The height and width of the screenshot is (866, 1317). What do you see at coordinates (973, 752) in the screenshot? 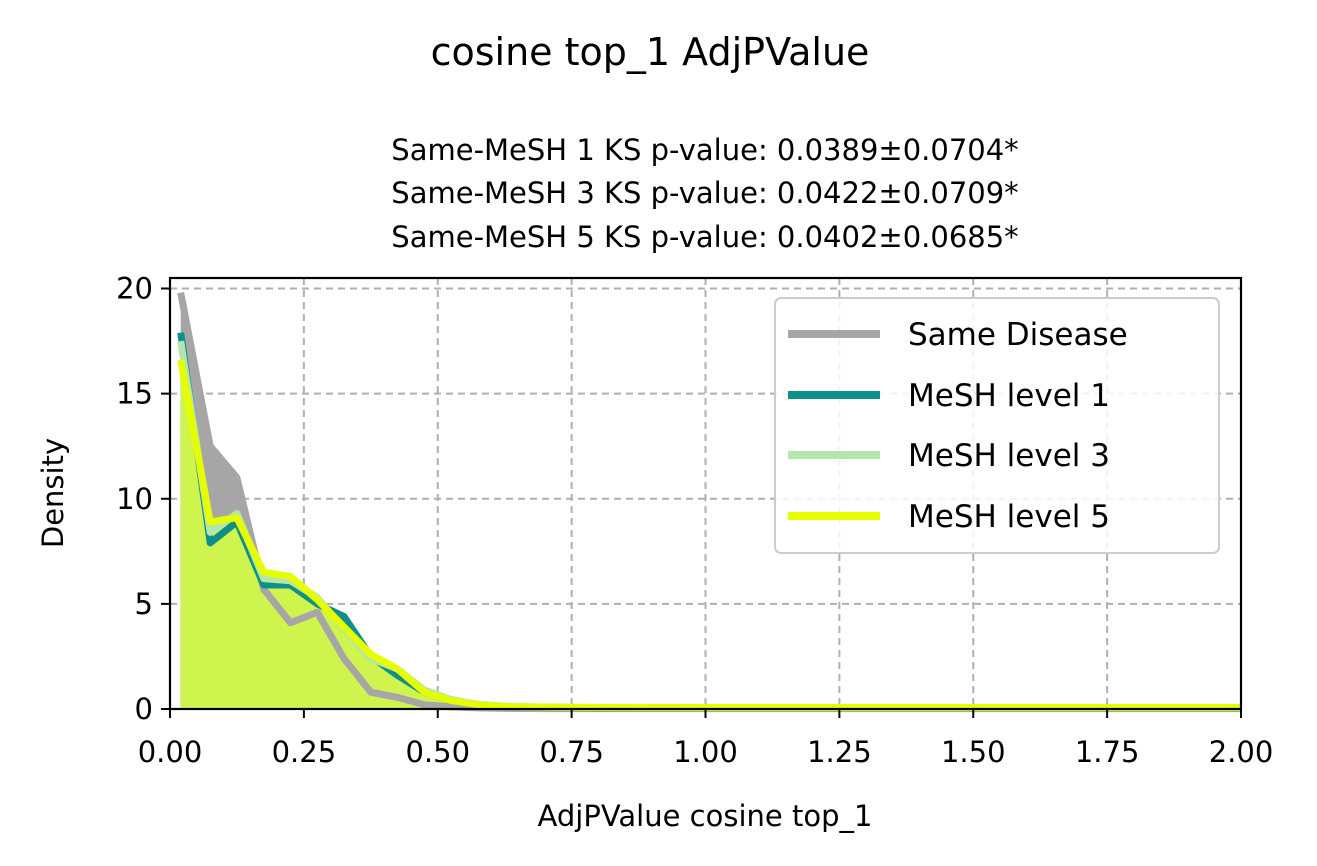
I see `x-tick-label-6: 1.50` at bounding box center [973, 752].